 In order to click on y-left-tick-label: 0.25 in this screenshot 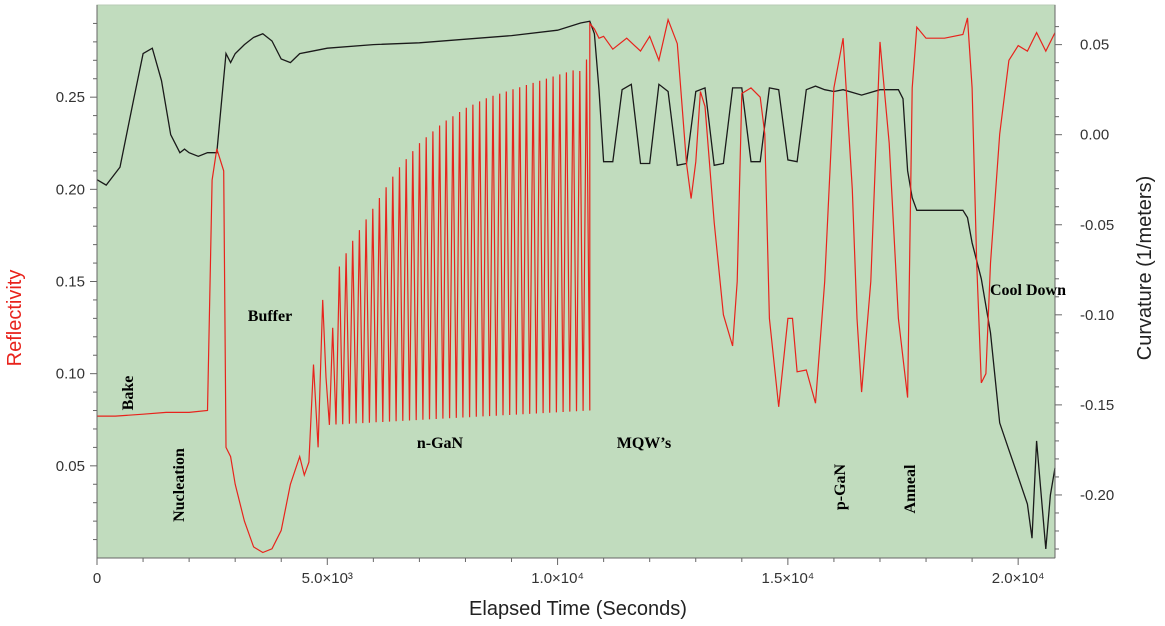, I will do `click(70, 97)`.